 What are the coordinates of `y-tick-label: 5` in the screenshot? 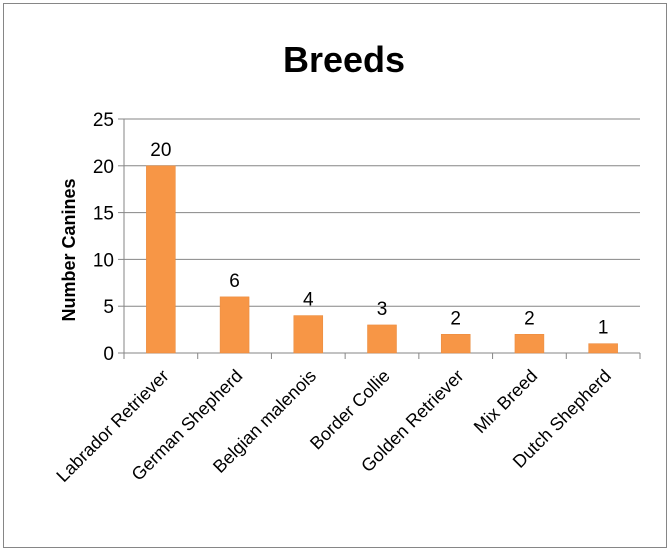 It's located at (108, 307).